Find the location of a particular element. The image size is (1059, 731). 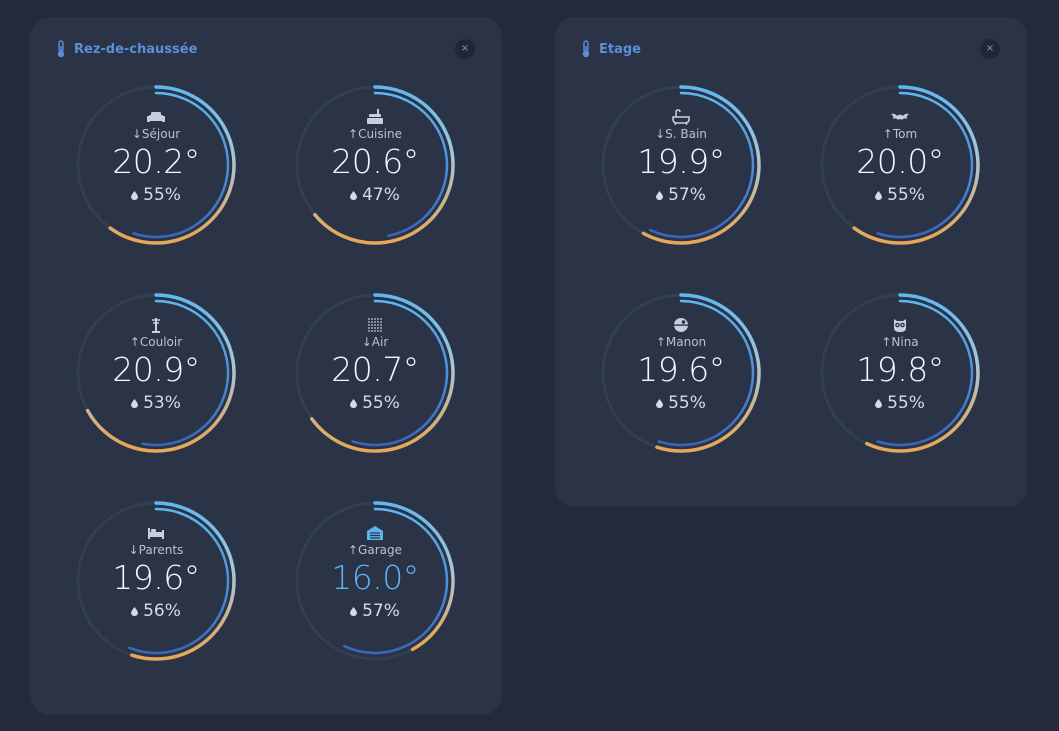

room-label: ↑Manon is located at coordinates (681, 342).